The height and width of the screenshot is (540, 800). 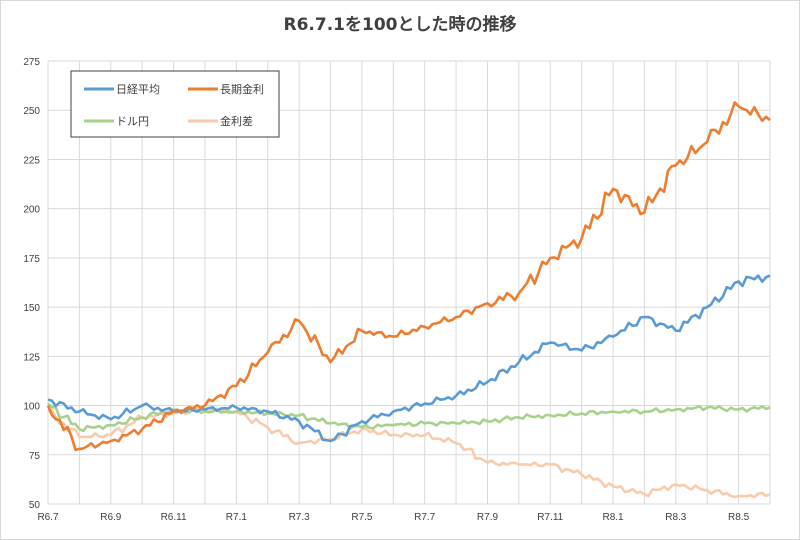 I want to click on legend-label: 日経平均, so click(x=138, y=89).